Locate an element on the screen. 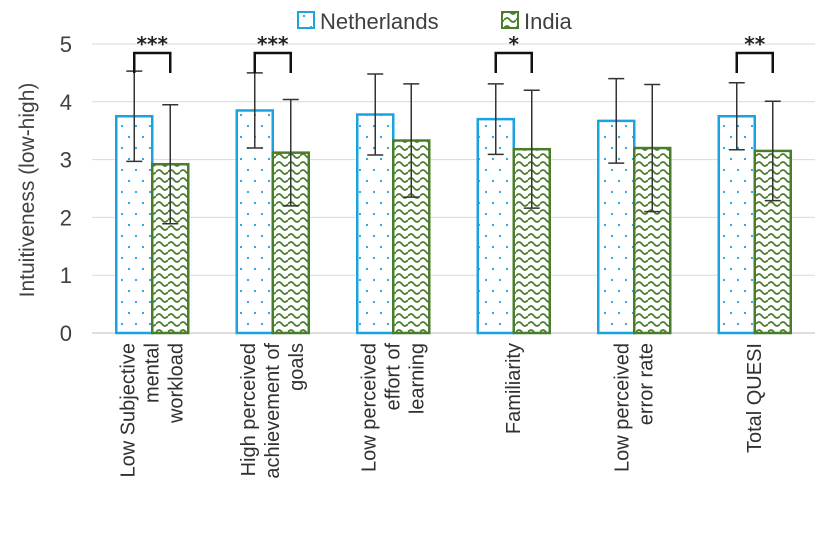  category-label: mental is located at coordinates (152, 373).